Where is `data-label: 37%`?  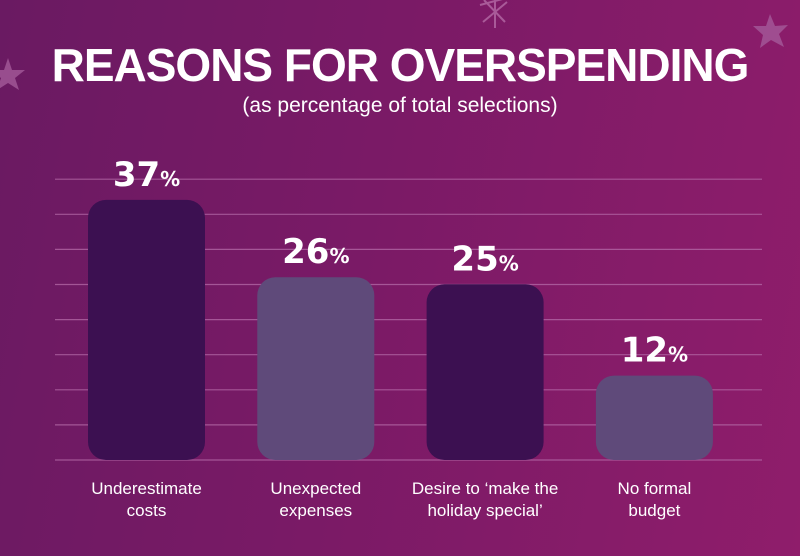 data-label: 37% is located at coordinates (146, 175).